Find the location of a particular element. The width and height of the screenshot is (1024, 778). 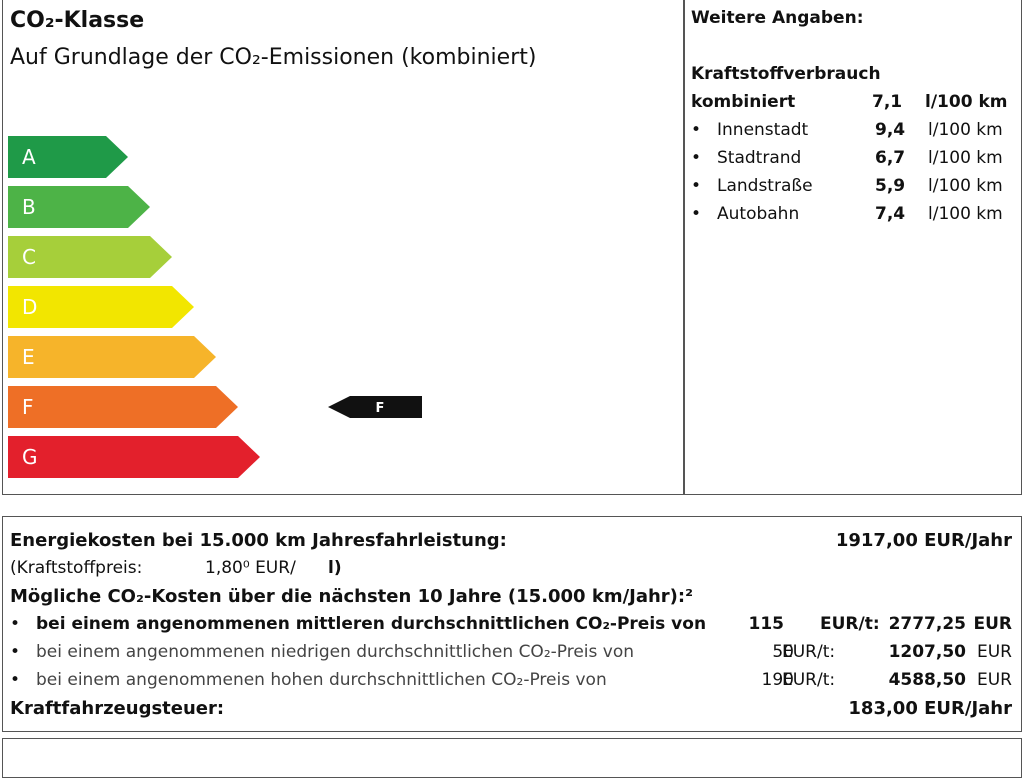

class-letter: G is located at coordinates (30, 457).